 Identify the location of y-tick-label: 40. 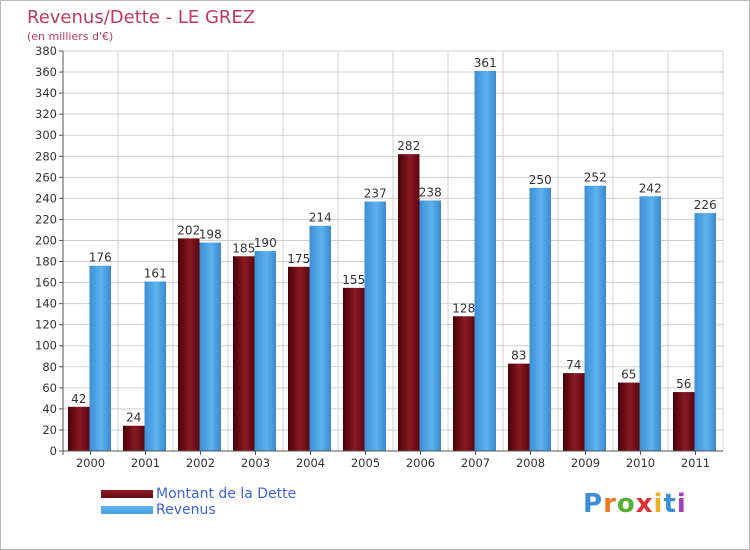
(49, 409).